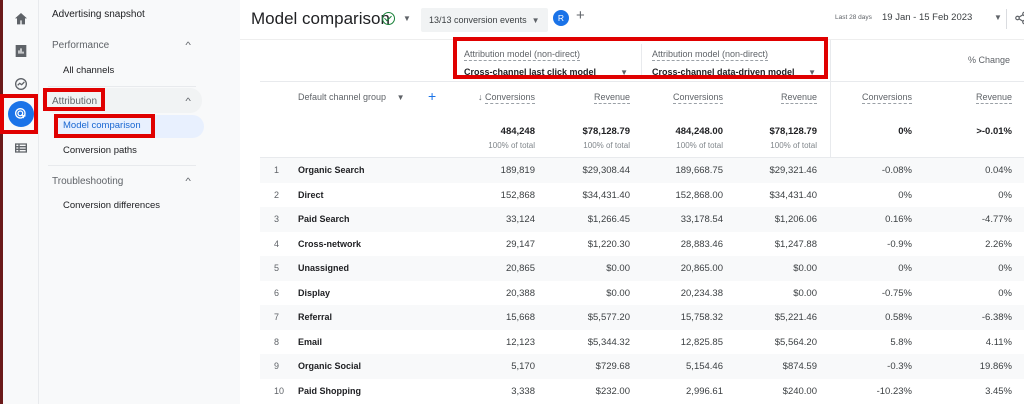  I want to click on date-range-picker: 19 Jan - 15 Feb 2023, so click(927, 17).